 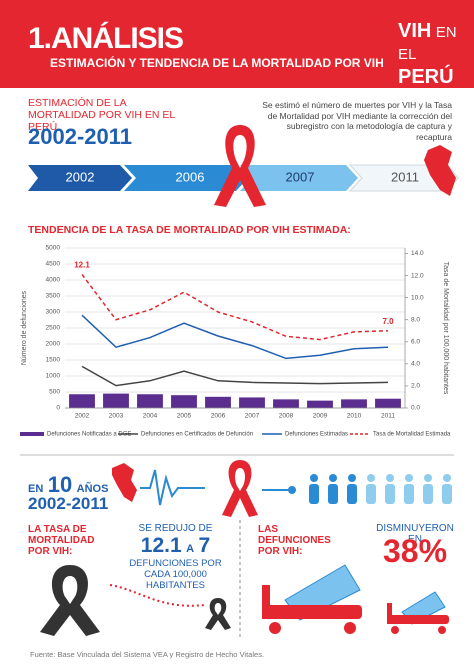 What do you see at coordinates (294, 540) in the screenshot?
I see `deaths-title: LAS DEFUNCIONES POR VIH:` at bounding box center [294, 540].